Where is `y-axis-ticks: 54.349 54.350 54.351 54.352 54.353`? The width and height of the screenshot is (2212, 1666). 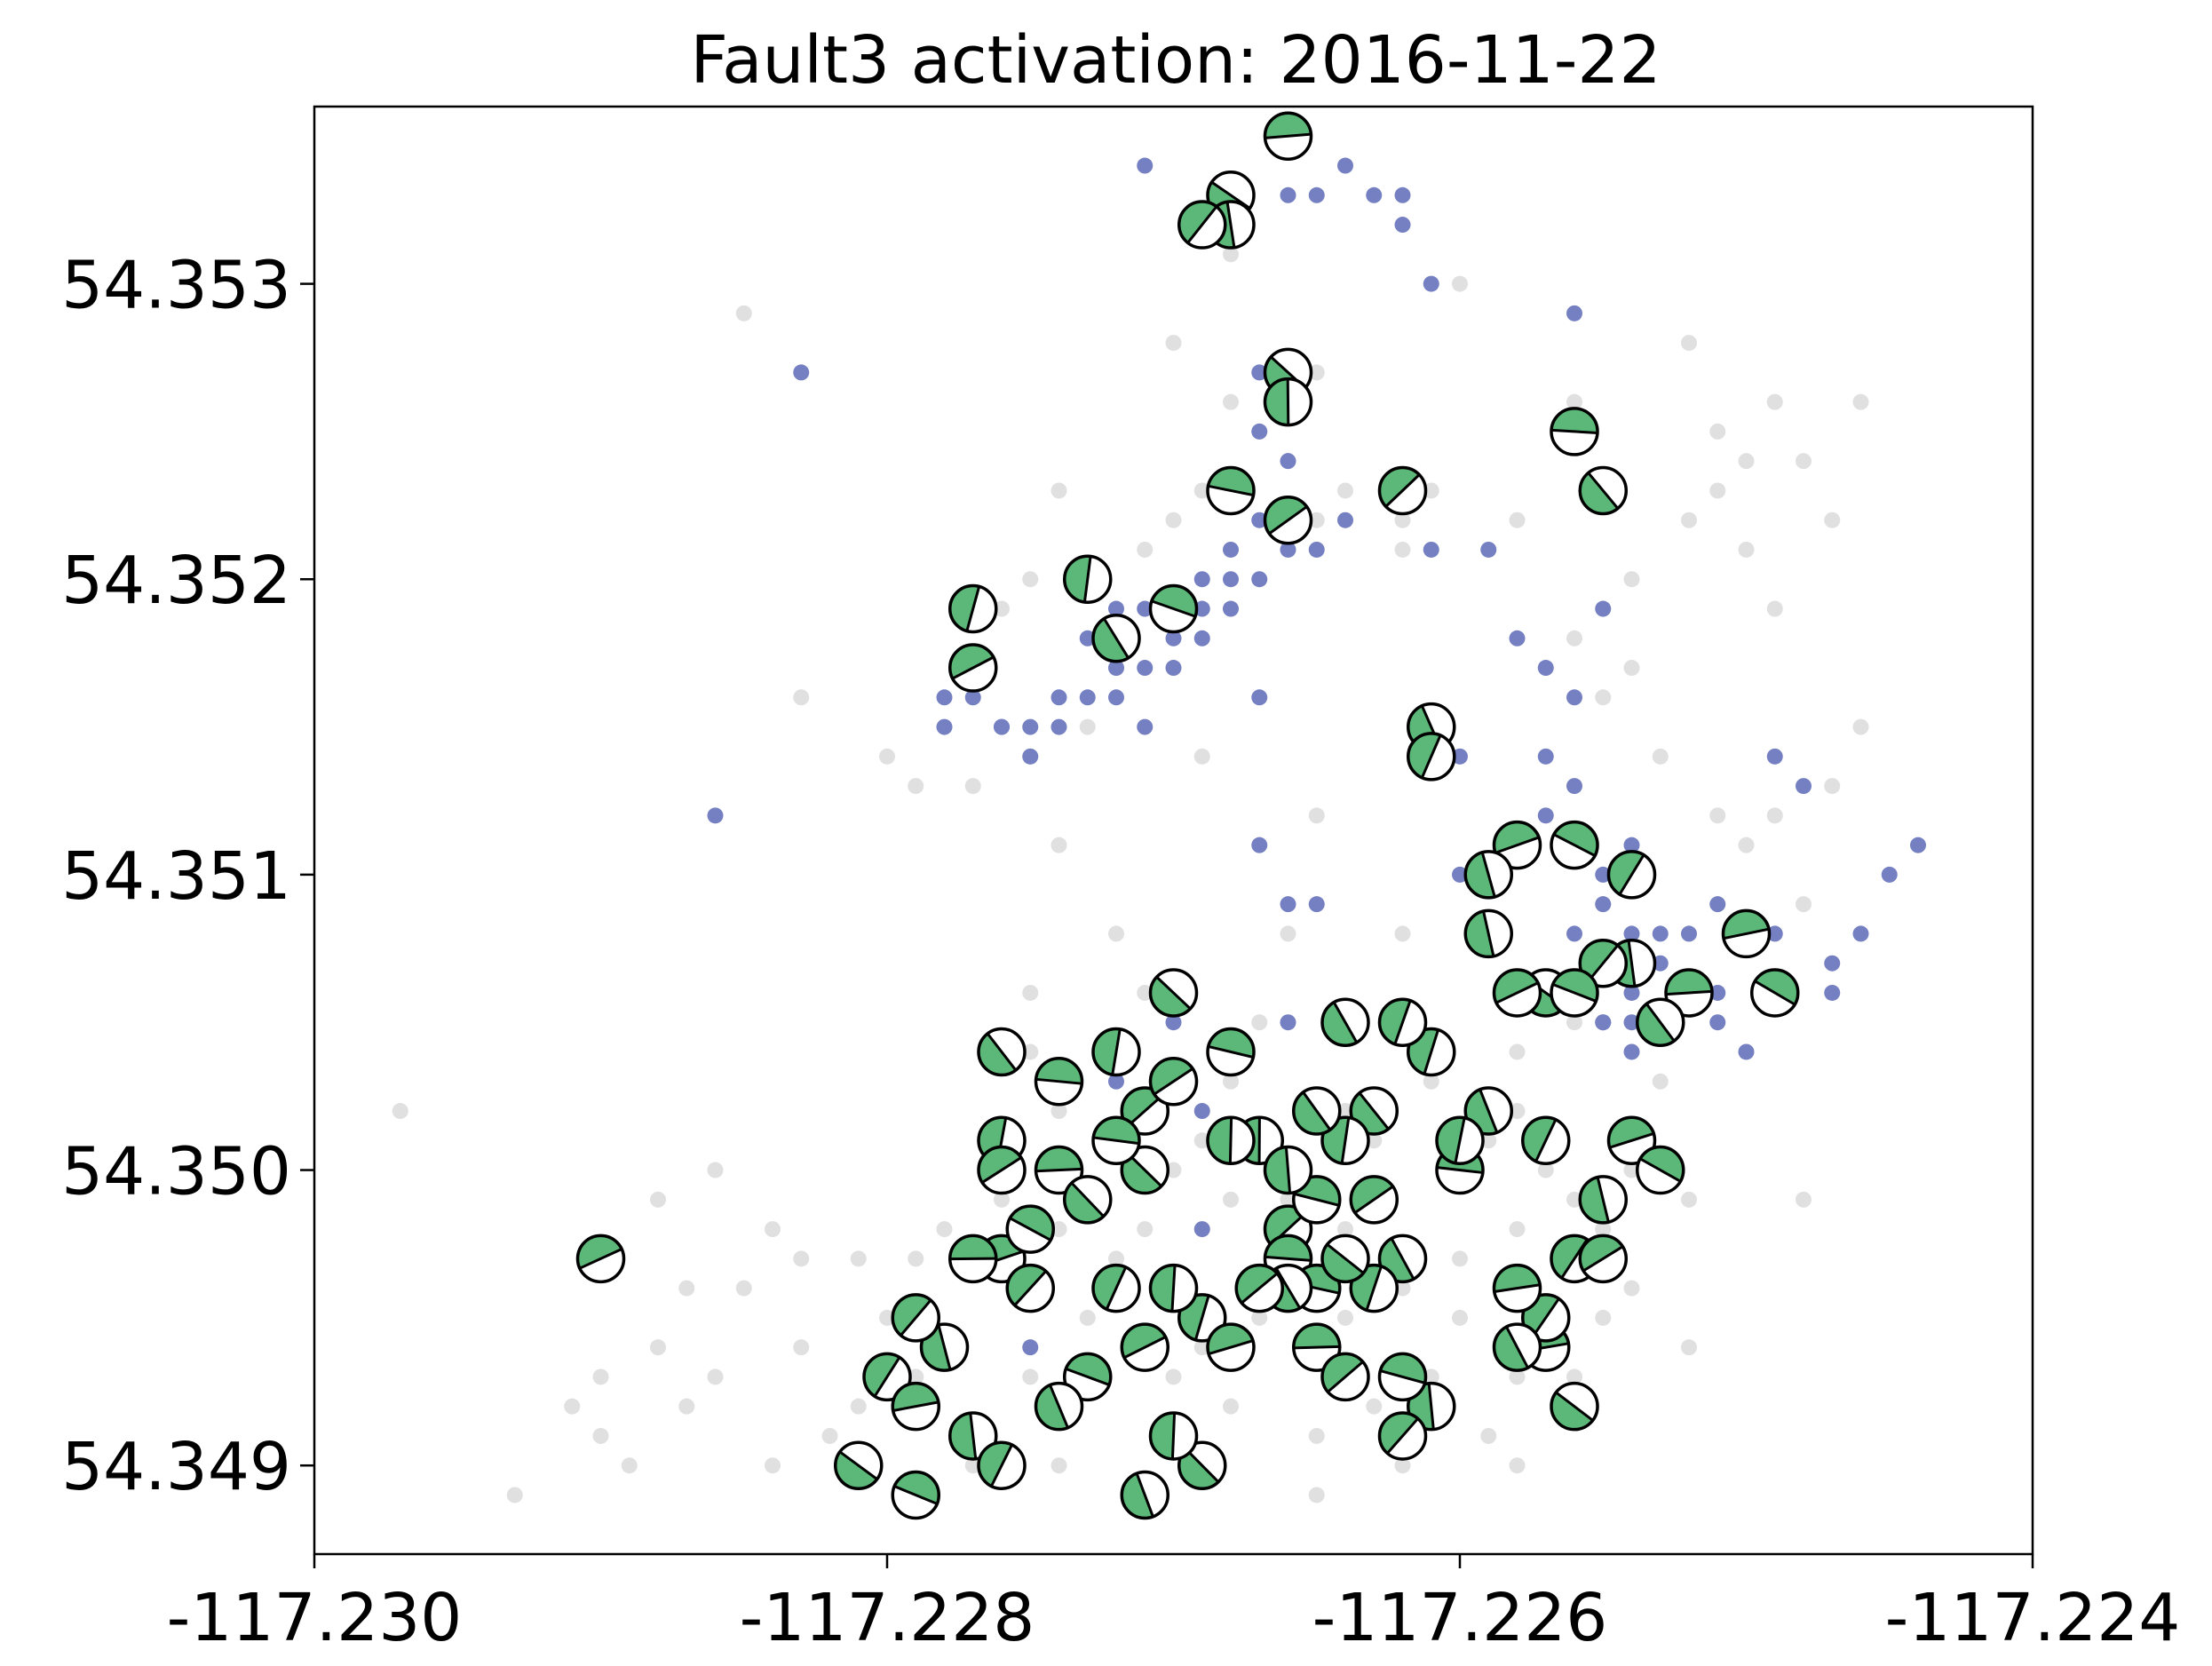 y-axis-ticks: 54.349 54.350 54.351 54.352 54.353 is located at coordinates (187, 876).